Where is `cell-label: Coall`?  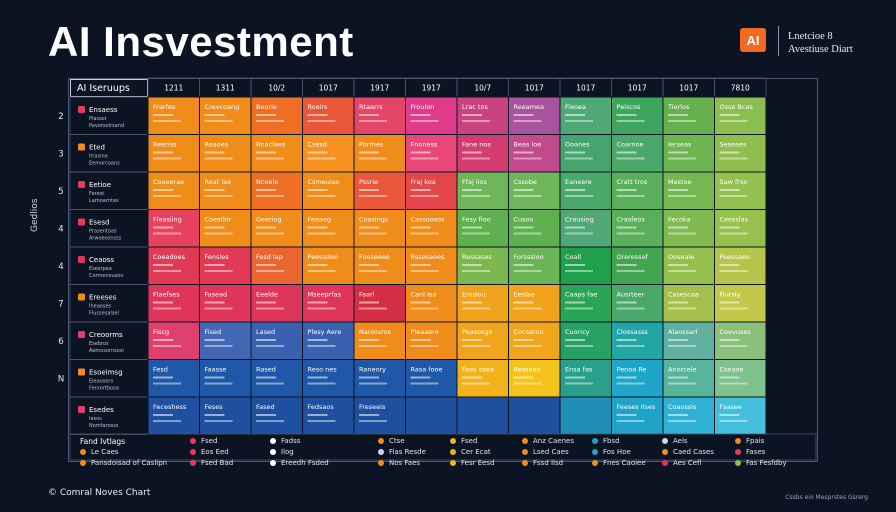 cell-label: Coall is located at coordinates (573, 257).